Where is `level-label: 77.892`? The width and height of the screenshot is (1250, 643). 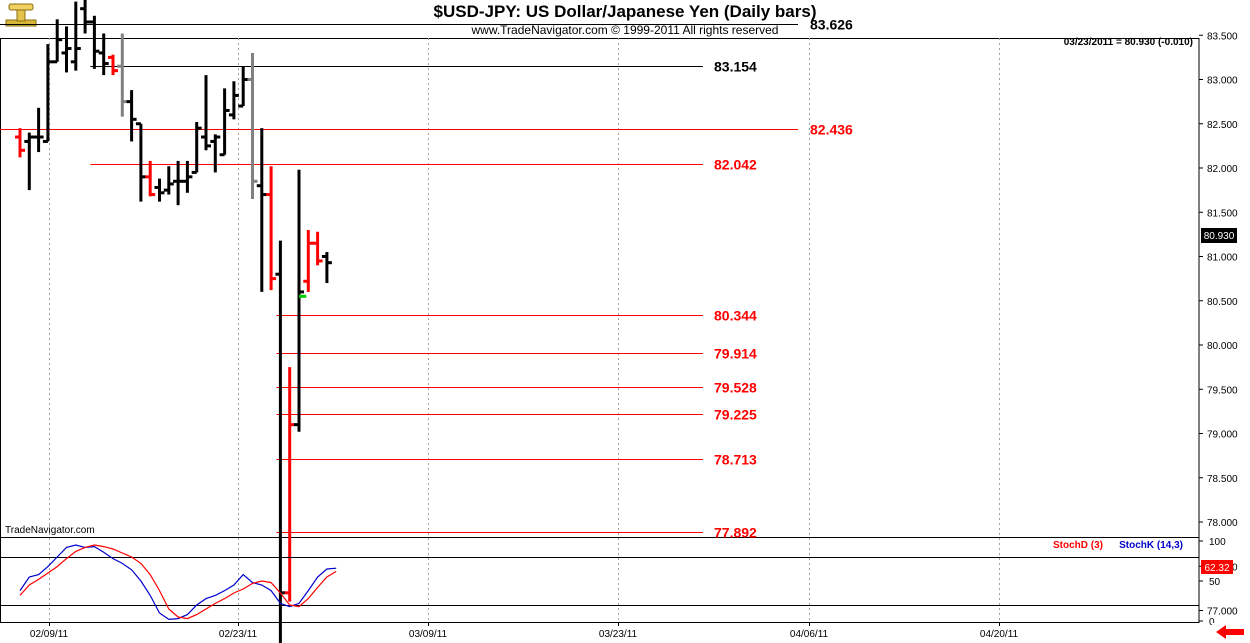 level-label: 77.892 is located at coordinates (735, 533).